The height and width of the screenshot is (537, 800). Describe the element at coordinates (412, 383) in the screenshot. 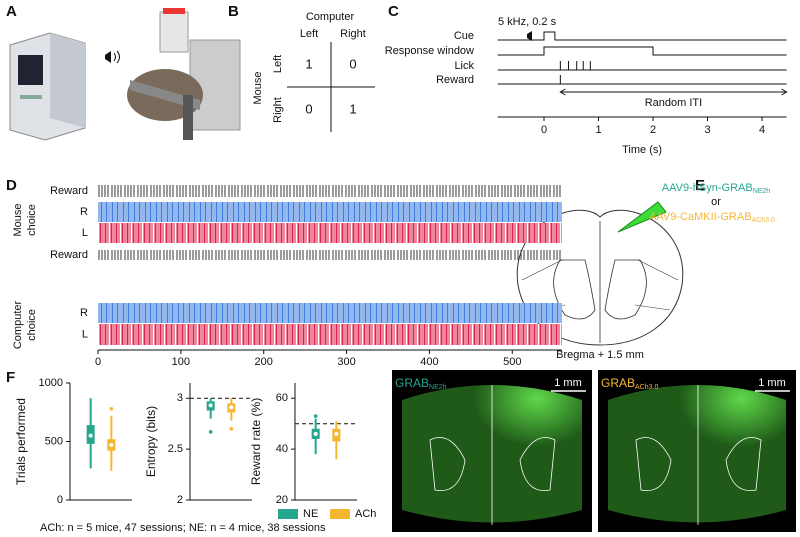

I see `sensor-name: GRAB` at that location.